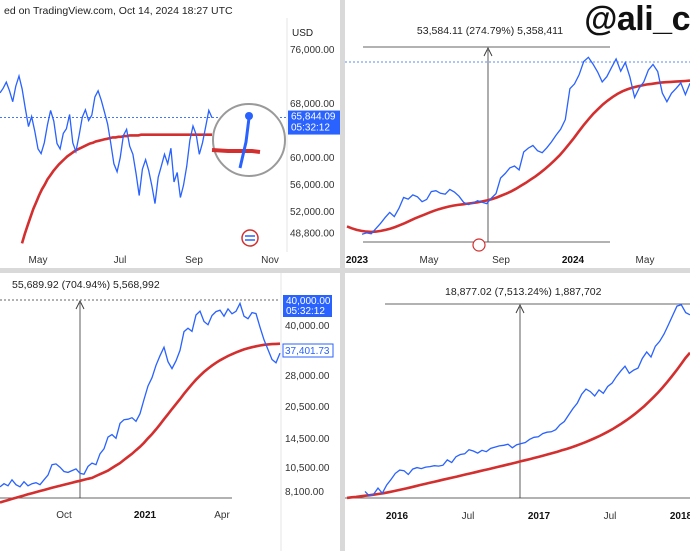 This screenshot has width=690, height=551. I want to click on y-tick-label: 40,000.00, so click(307, 326).